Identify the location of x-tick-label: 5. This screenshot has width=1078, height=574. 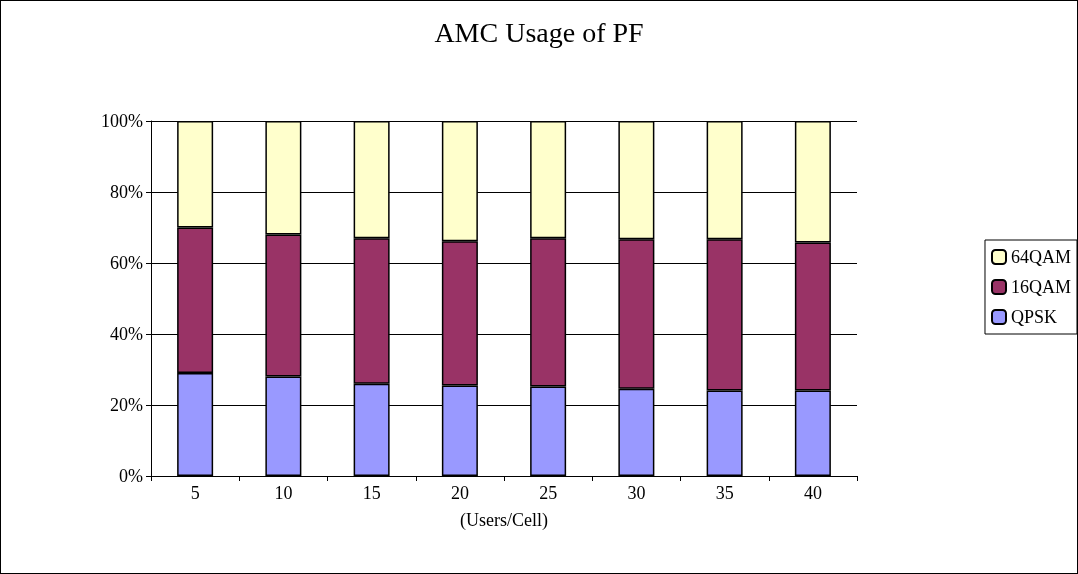
(195, 493).